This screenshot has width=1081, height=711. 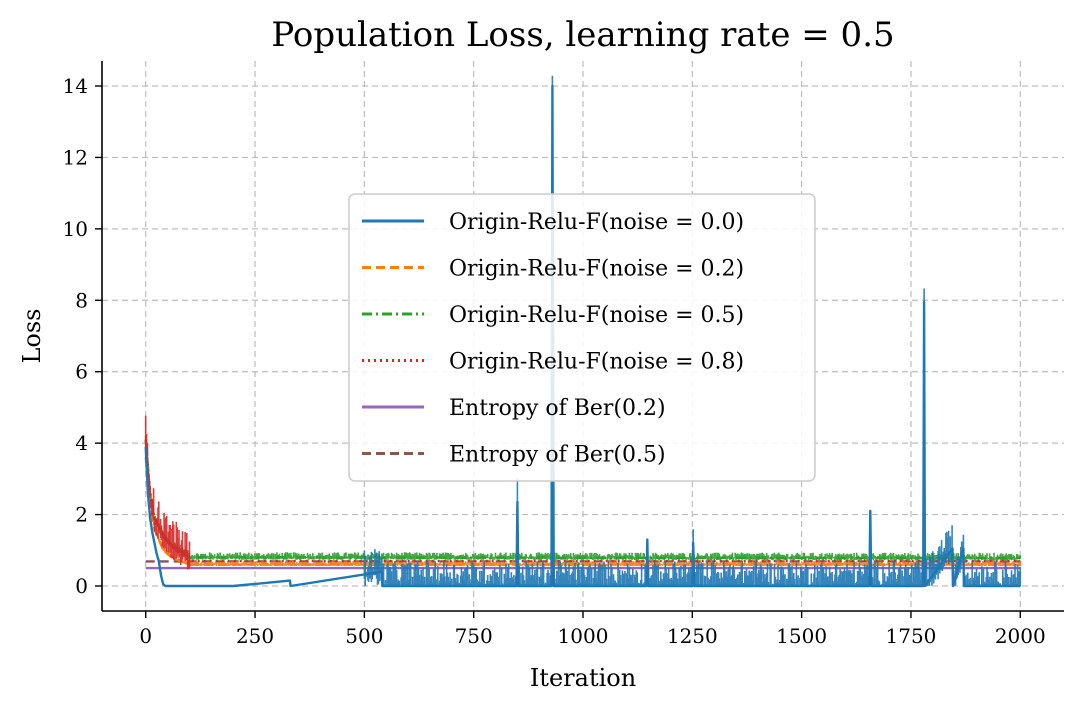 What do you see at coordinates (81, 372) in the screenshot?
I see `y-tick-label: 6` at bounding box center [81, 372].